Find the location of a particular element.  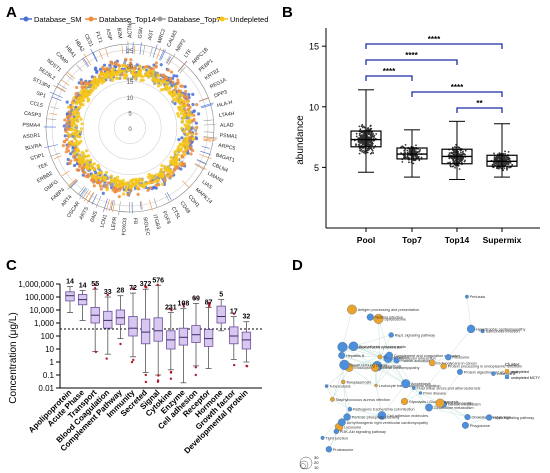

panel-c-y-tick-label: 1 is located at coordinates (52, 362).